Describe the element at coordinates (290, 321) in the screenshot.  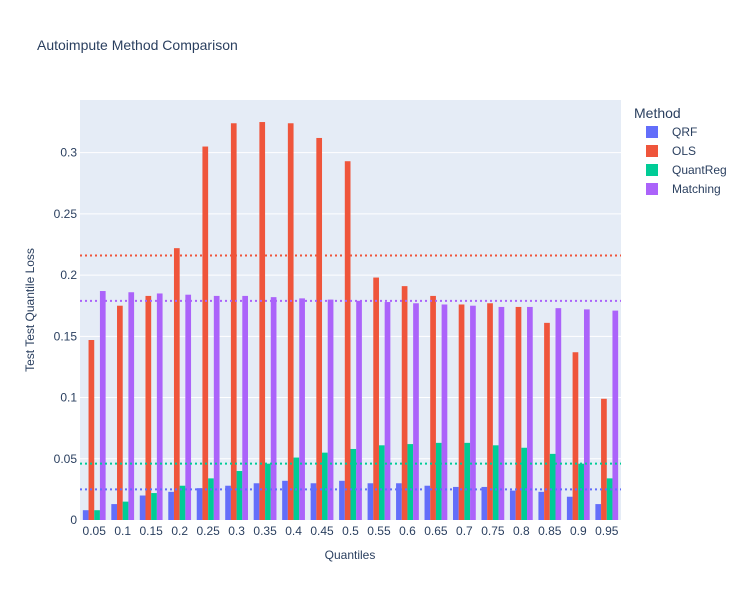
I see `bar-ols-0.4` at that location.